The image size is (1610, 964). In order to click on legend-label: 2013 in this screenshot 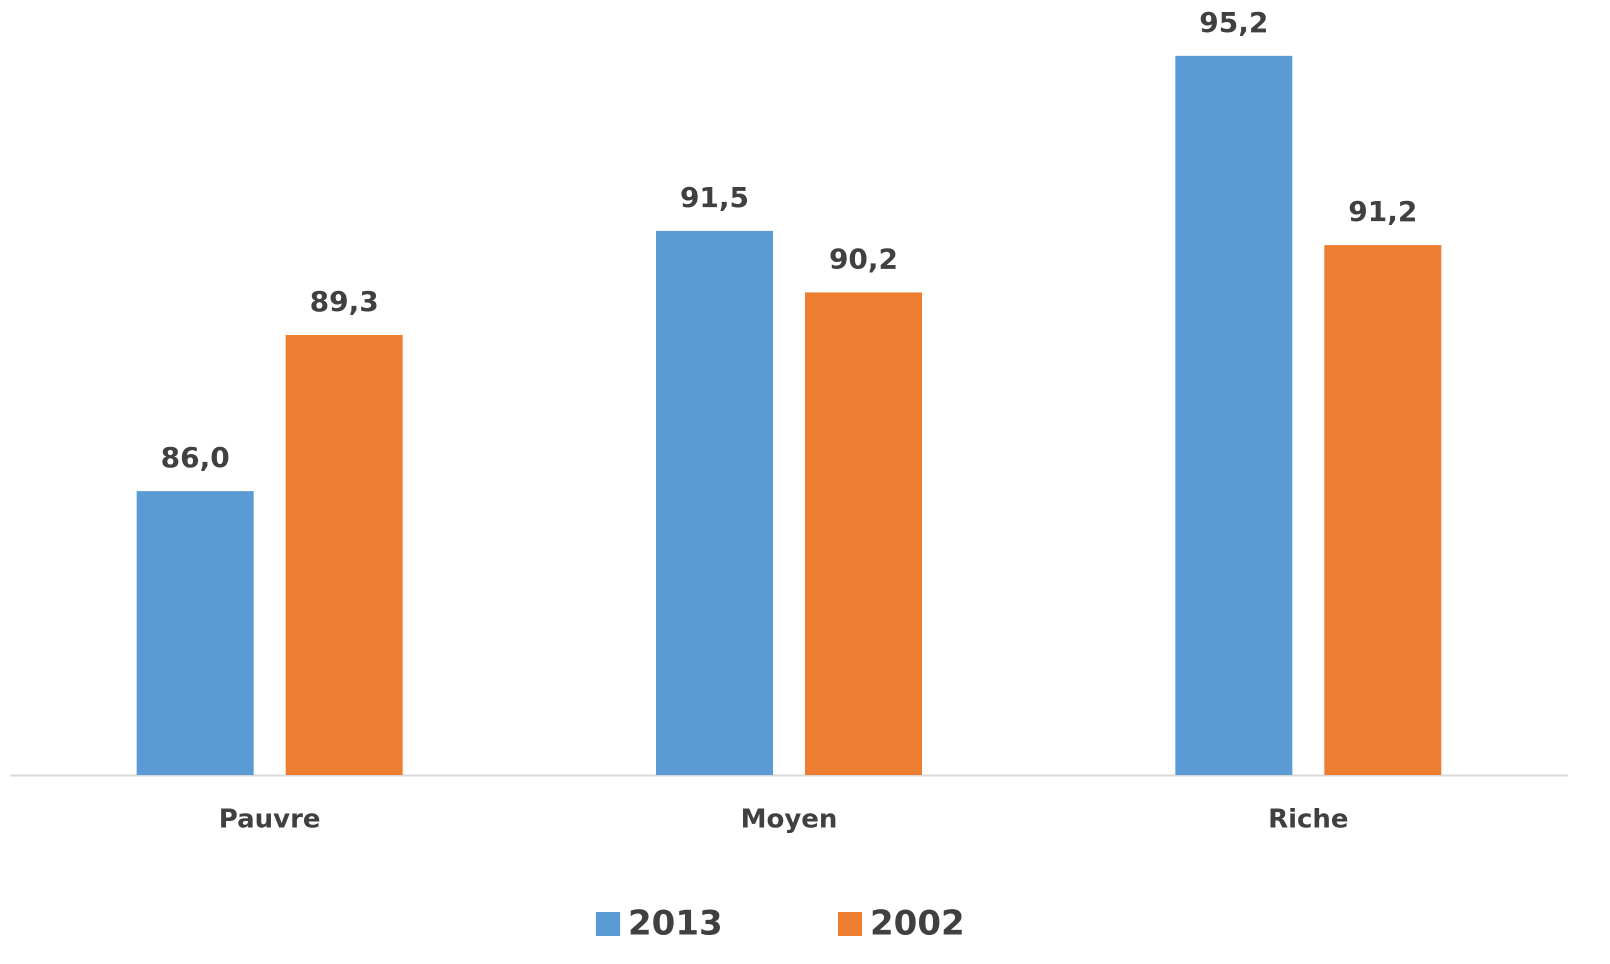, I will do `click(675, 924)`.